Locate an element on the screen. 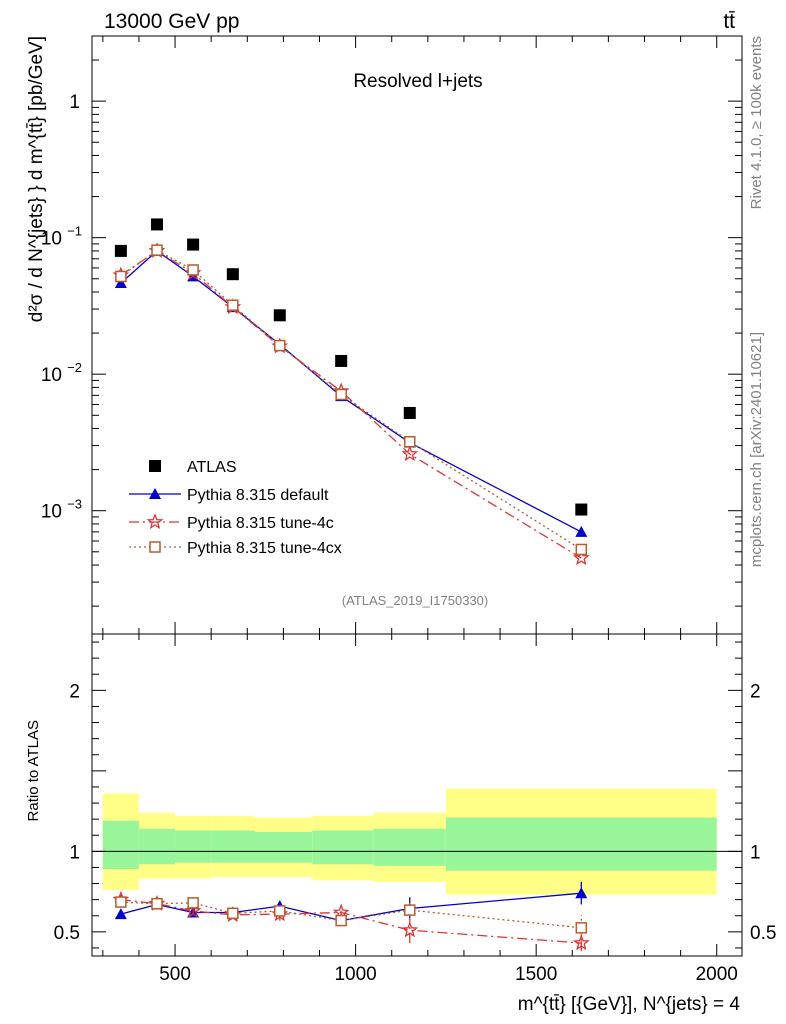 The width and height of the screenshot is (786, 1024). x-tick-label: 1000 is located at coordinates (355, 974).